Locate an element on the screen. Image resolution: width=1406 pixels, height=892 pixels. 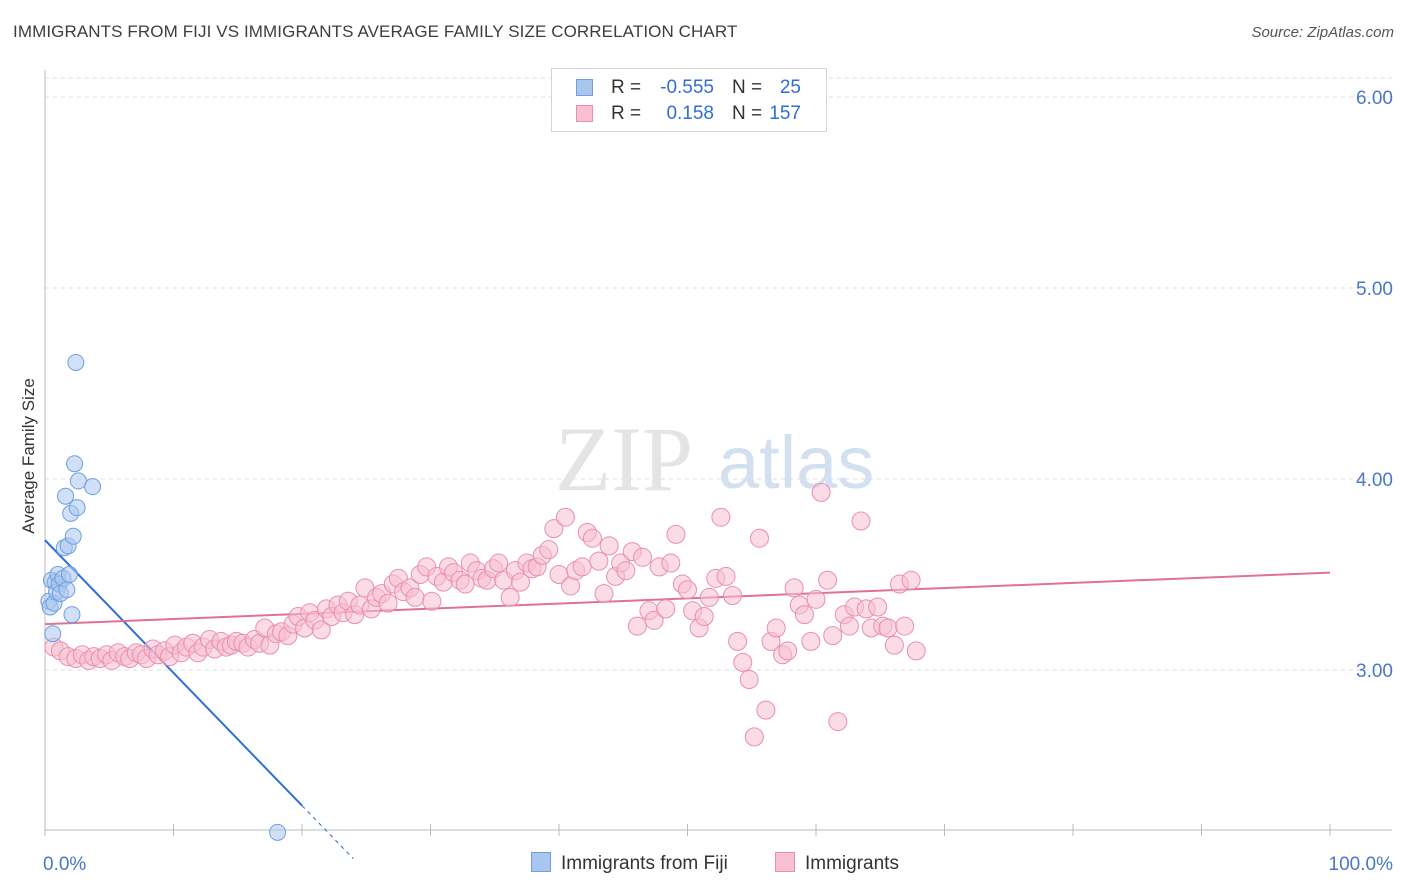
x-tick-label: 100.0% is located at coordinates (1361, 864).